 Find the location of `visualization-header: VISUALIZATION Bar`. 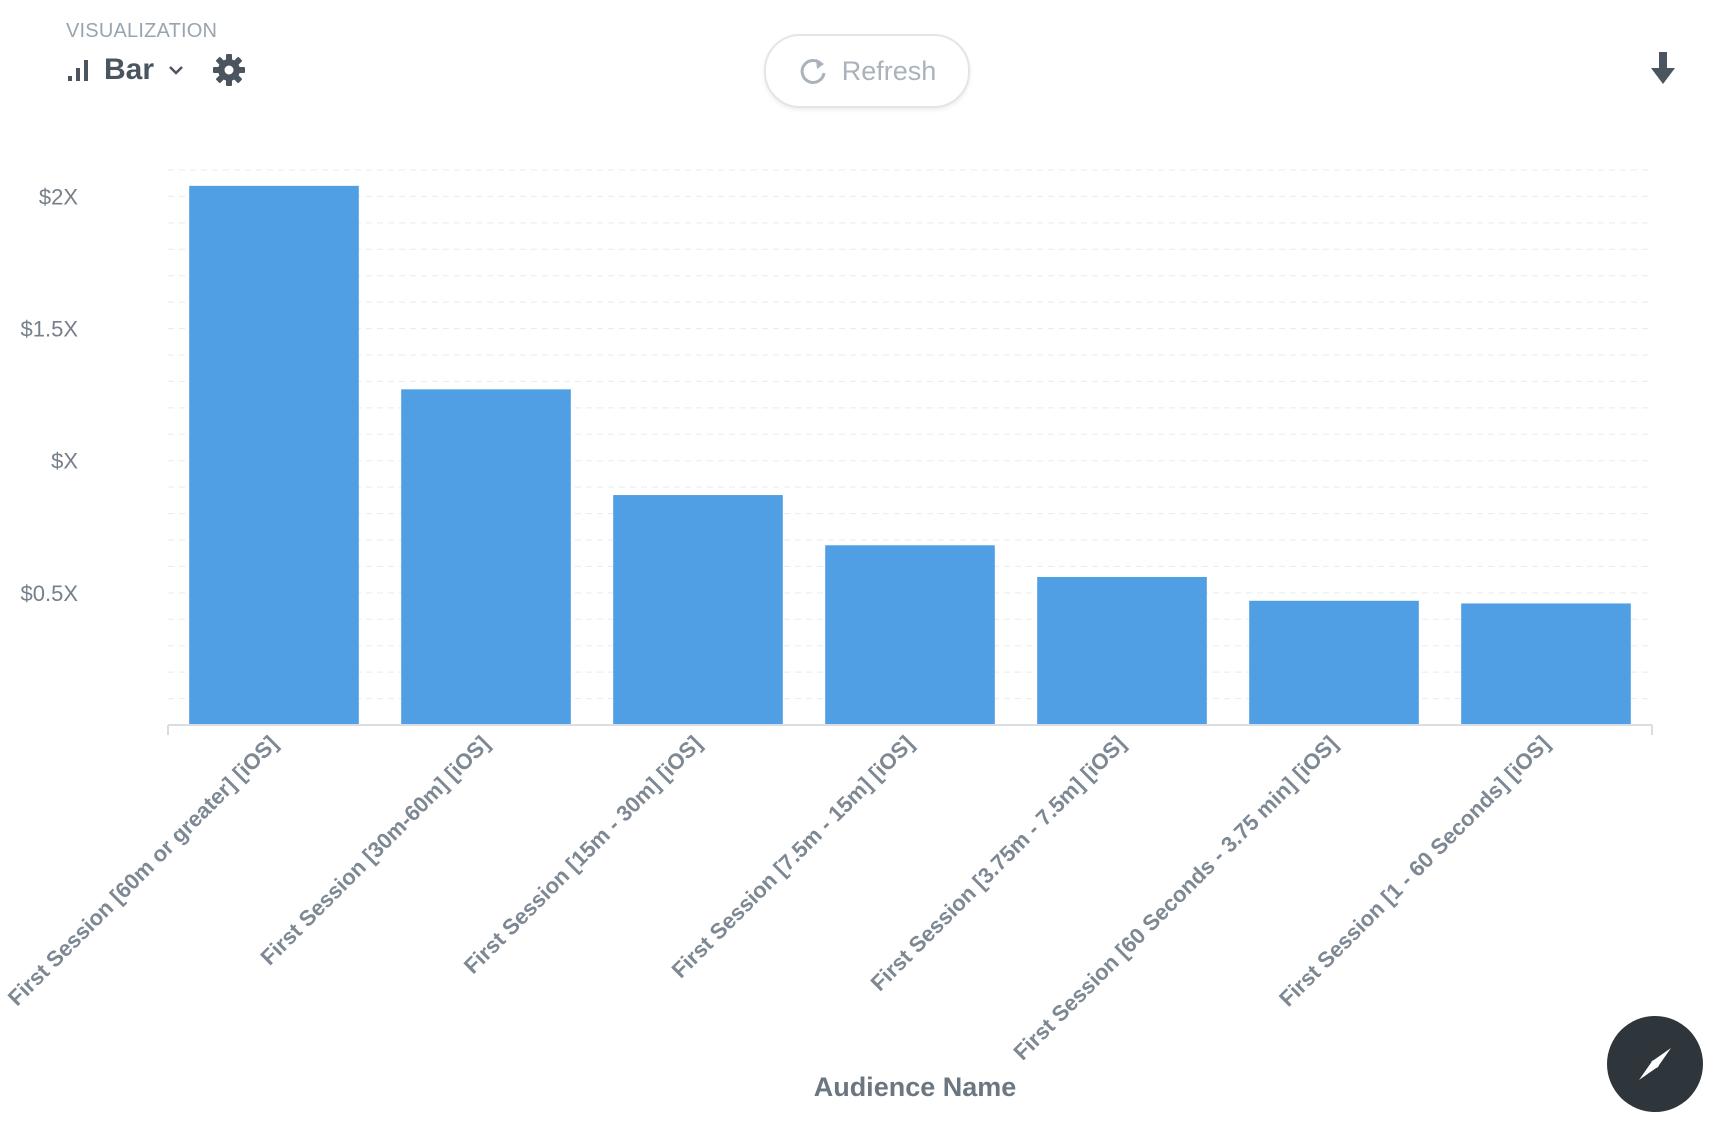

visualization-header: VISUALIZATION Bar is located at coordinates (156, 53).